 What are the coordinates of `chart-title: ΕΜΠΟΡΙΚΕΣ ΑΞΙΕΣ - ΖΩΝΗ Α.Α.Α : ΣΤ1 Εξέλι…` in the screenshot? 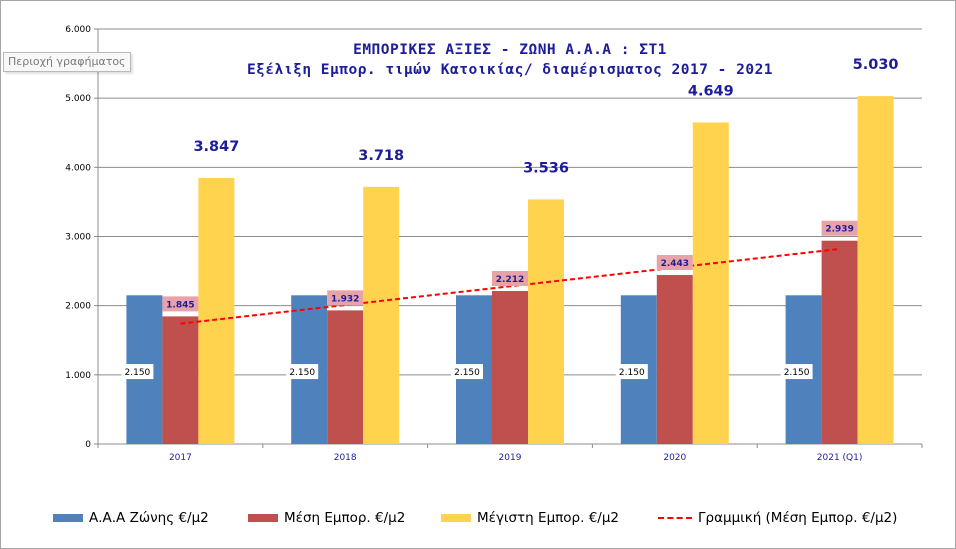 It's located at (510, 60).